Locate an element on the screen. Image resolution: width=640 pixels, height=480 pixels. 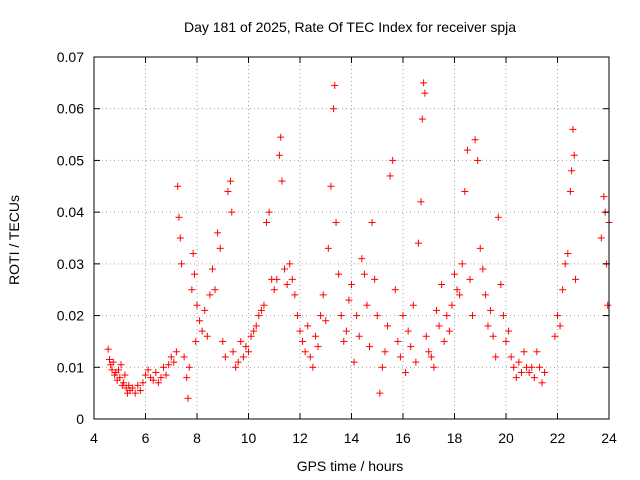
x-axis-label: GPS time / hours is located at coordinates (350, 466).